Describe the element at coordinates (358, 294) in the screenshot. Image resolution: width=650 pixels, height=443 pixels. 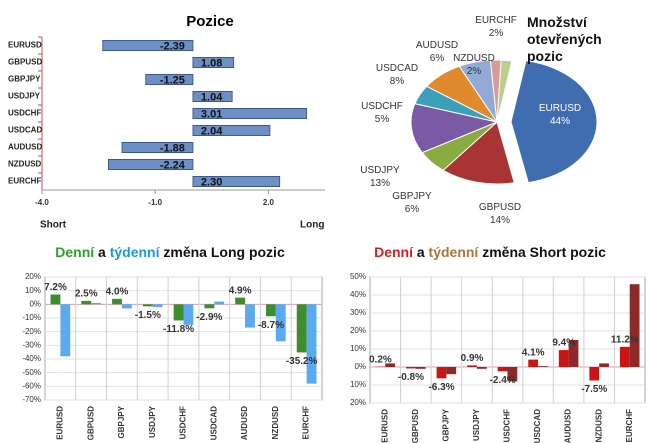
I see `y-tick-label: 40%` at that location.